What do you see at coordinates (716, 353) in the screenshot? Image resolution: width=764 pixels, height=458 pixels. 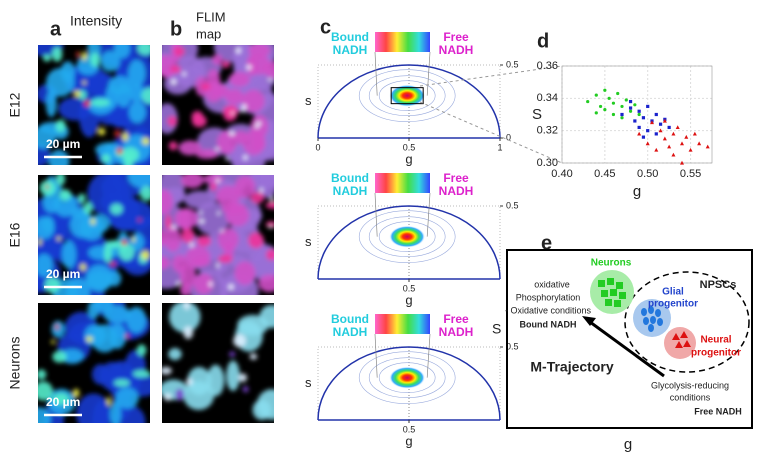 I see `neural-label: progenitor` at bounding box center [716, 353].